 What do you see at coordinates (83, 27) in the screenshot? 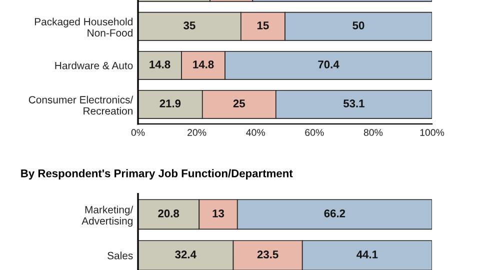
I see `y-tick-label: Packaged Household Non-Food` at bounding box center [83, 27].